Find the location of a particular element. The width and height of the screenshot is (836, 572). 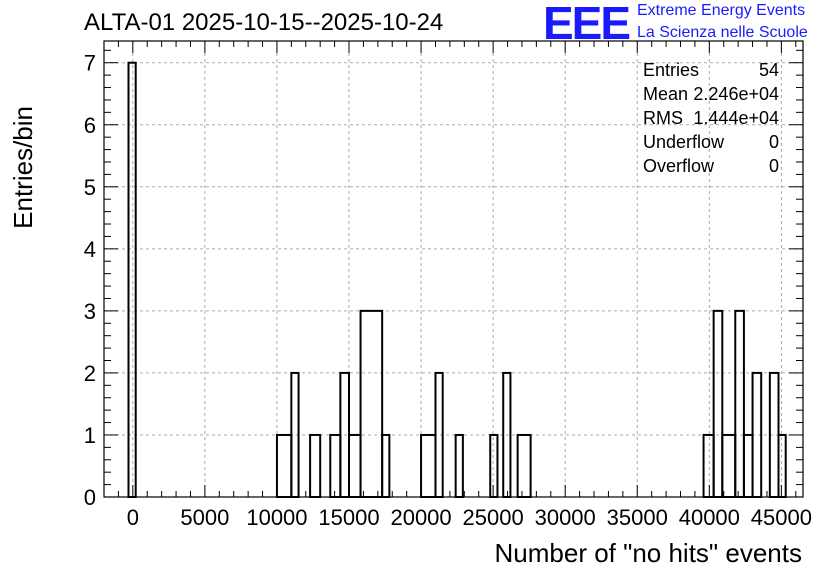

stats-row-entries: Entries 54 is located at coordinates (711, 72).